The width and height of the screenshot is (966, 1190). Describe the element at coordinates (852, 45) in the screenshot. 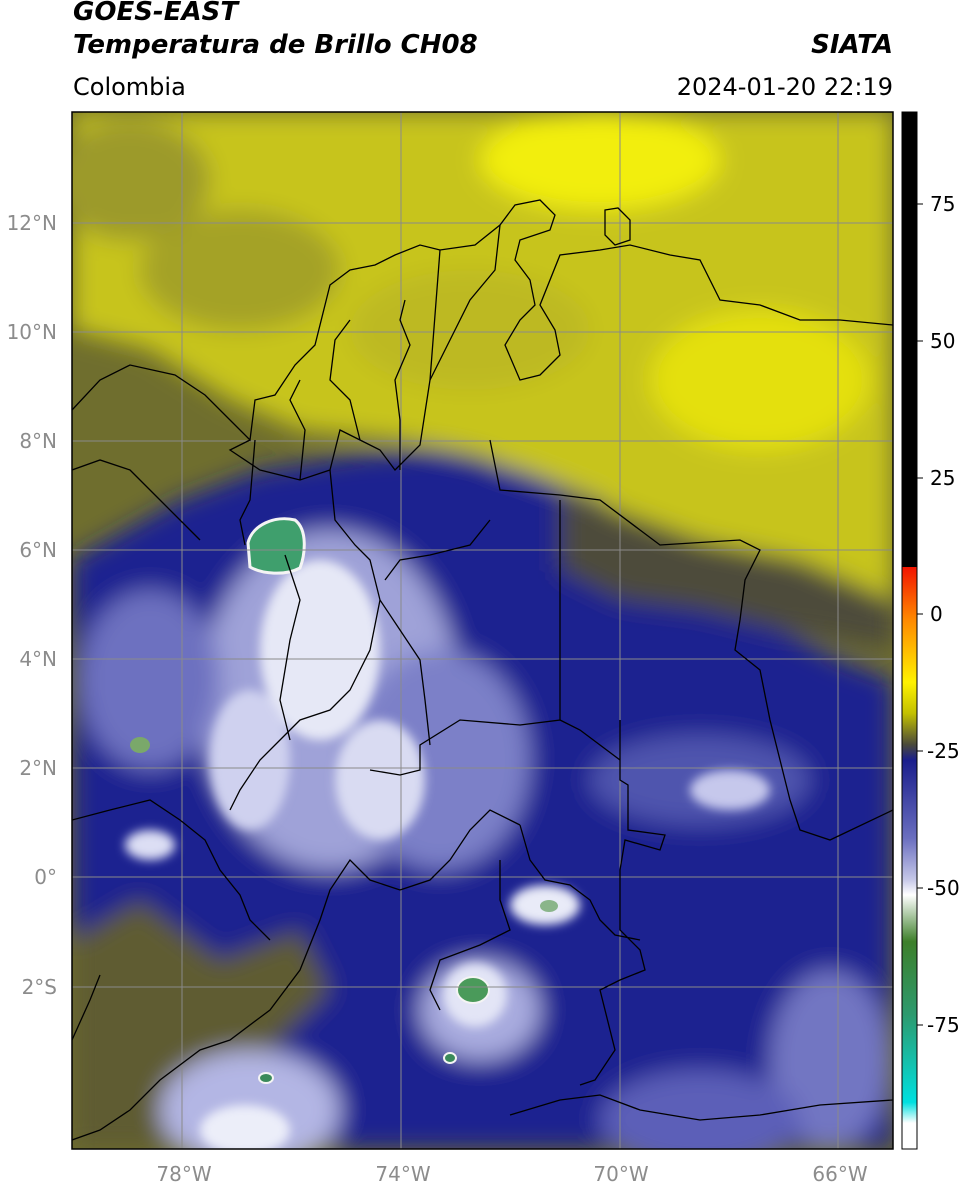

I see `agency-label: SIATA` at that location.